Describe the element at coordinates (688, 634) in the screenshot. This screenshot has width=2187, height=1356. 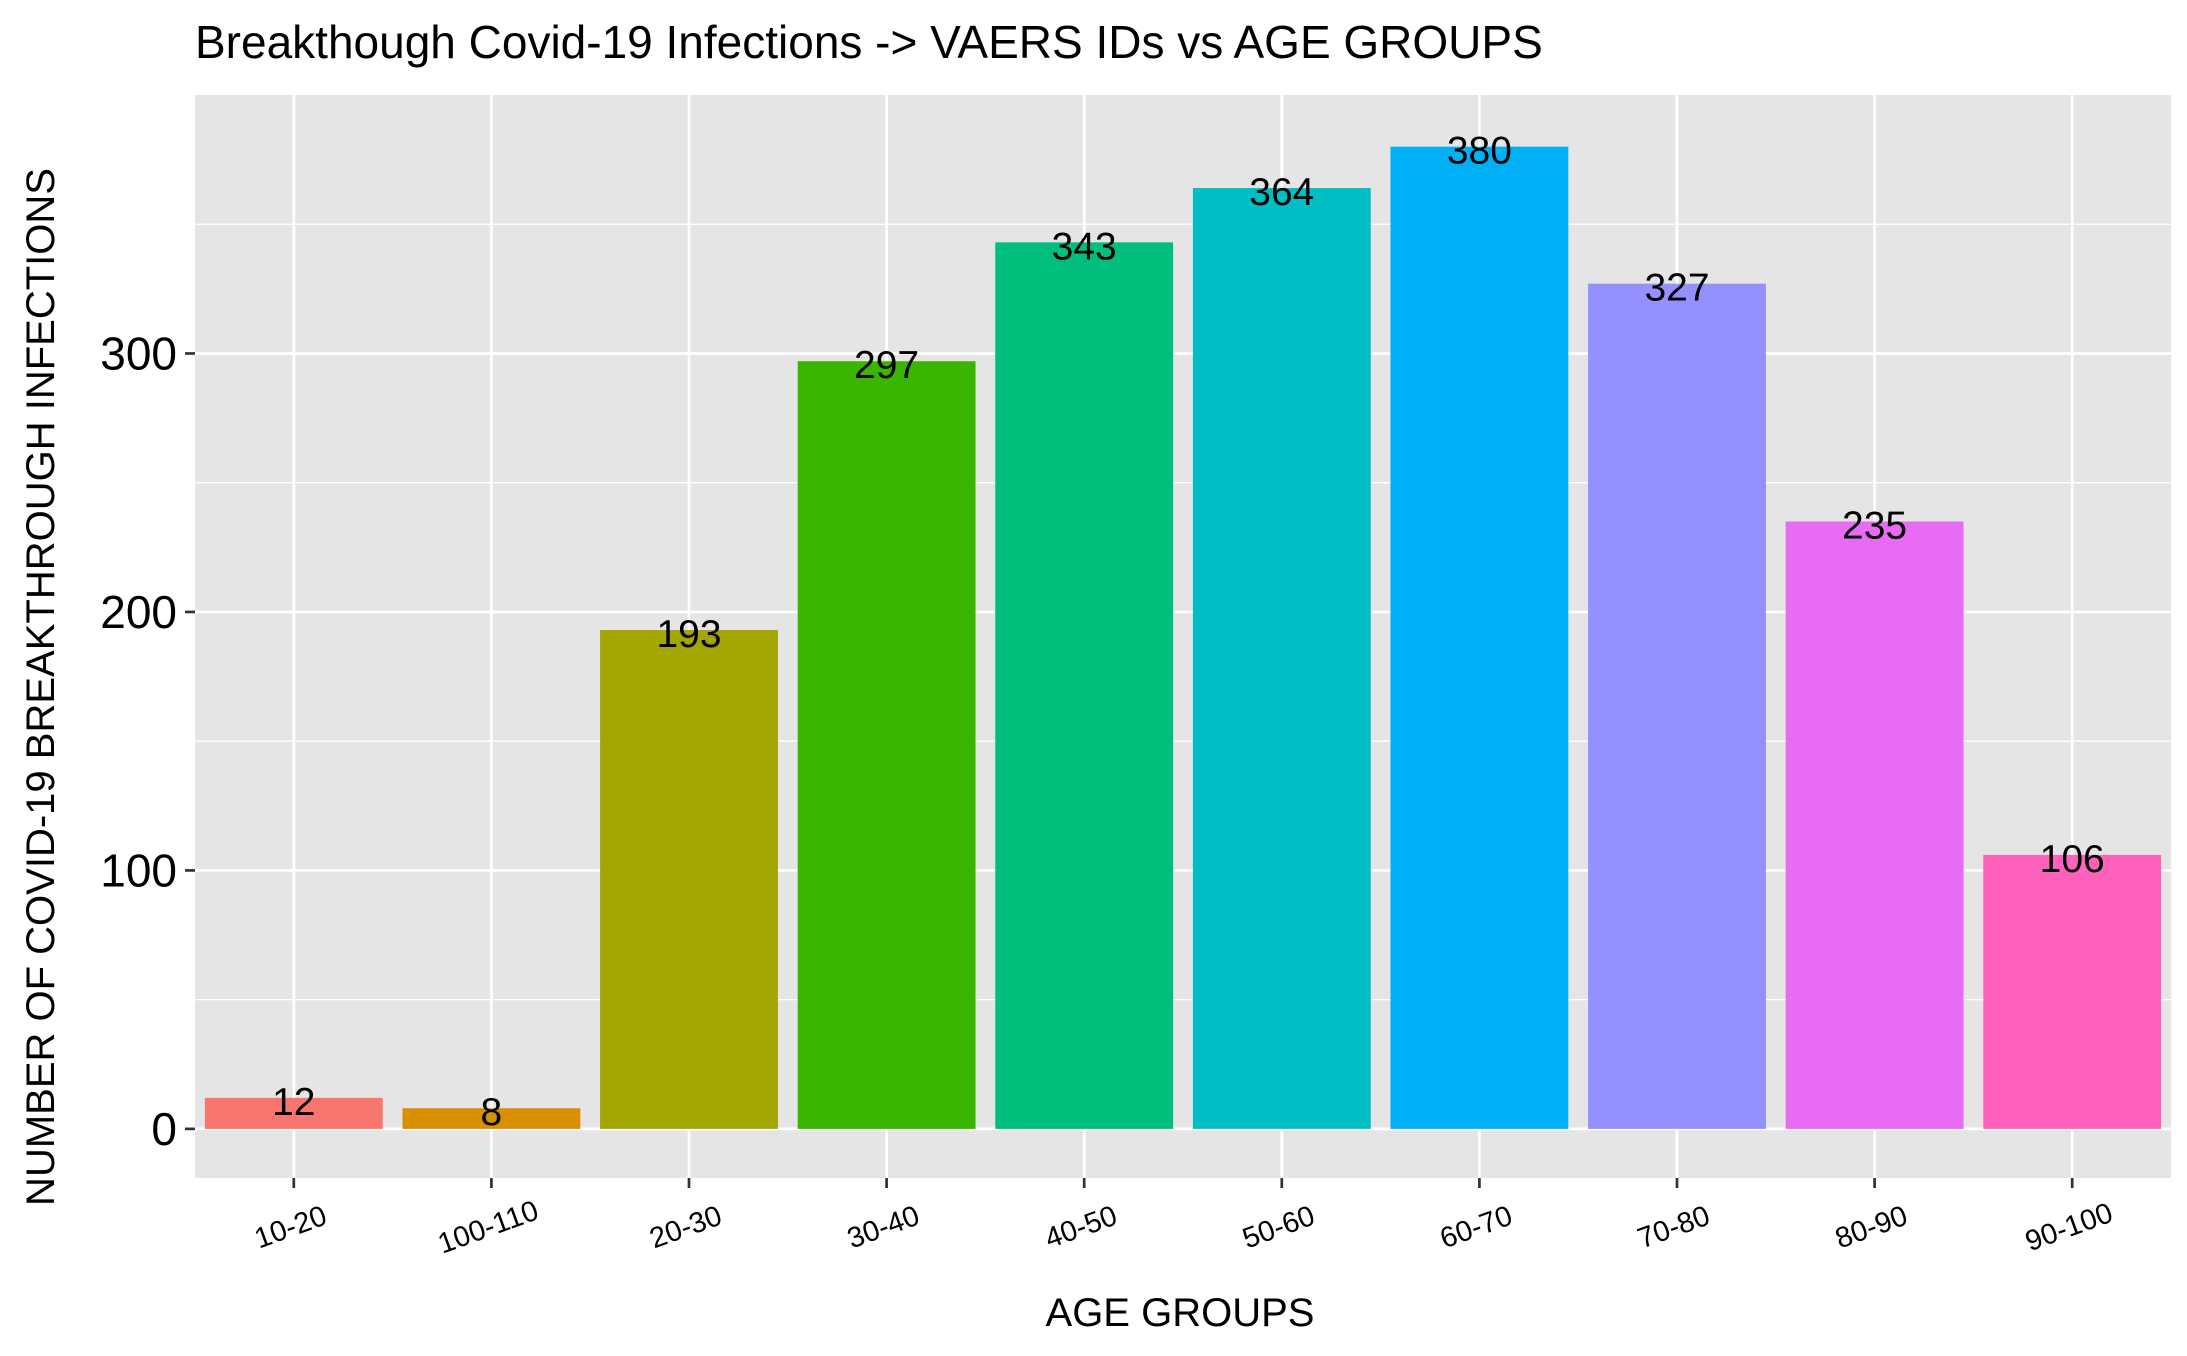
I see `data-label-20-30: 193` at that location.